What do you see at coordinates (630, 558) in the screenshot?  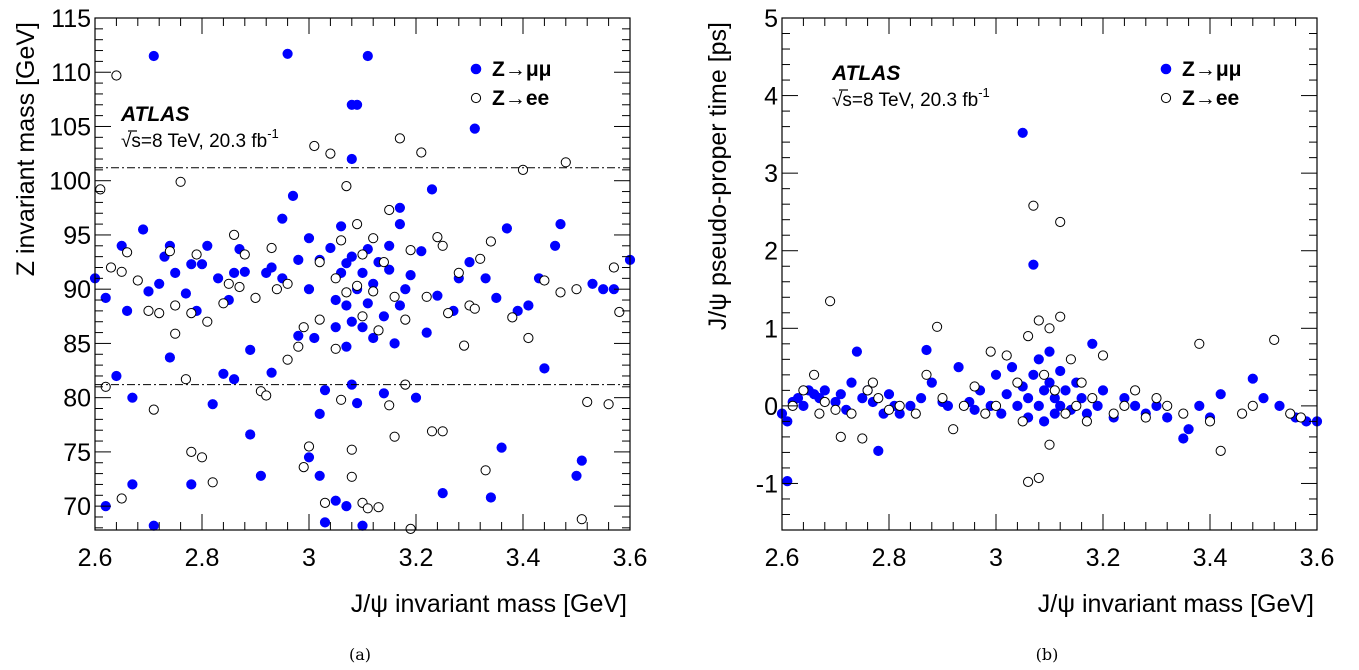 I see `panel-a-xtick-label: 3.6` at bounding box center [630, 558].